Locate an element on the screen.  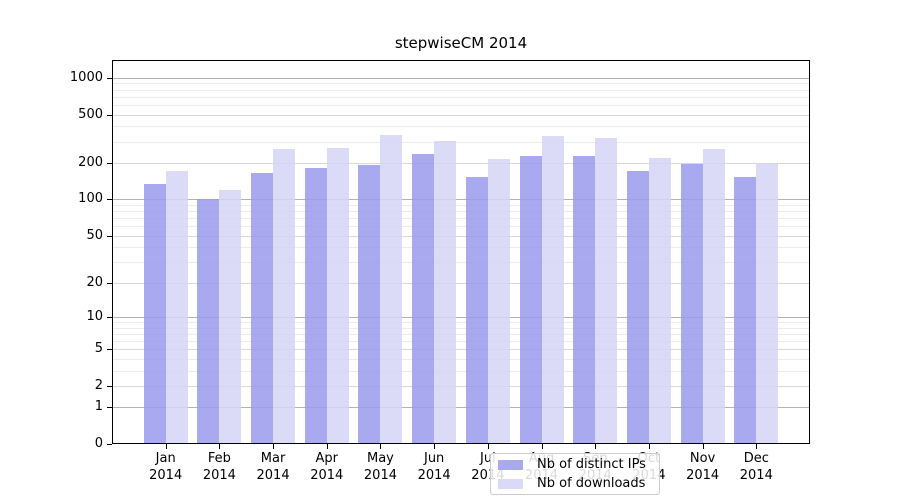
legend-label-downloads: Nb of downloads is located at coordinates (591, 483).